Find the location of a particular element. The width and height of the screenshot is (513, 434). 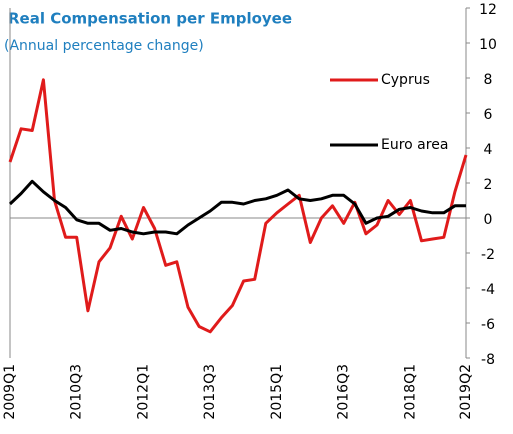

chart-subtitle: (Annual percentage change) is located at coordinates (104, 46).